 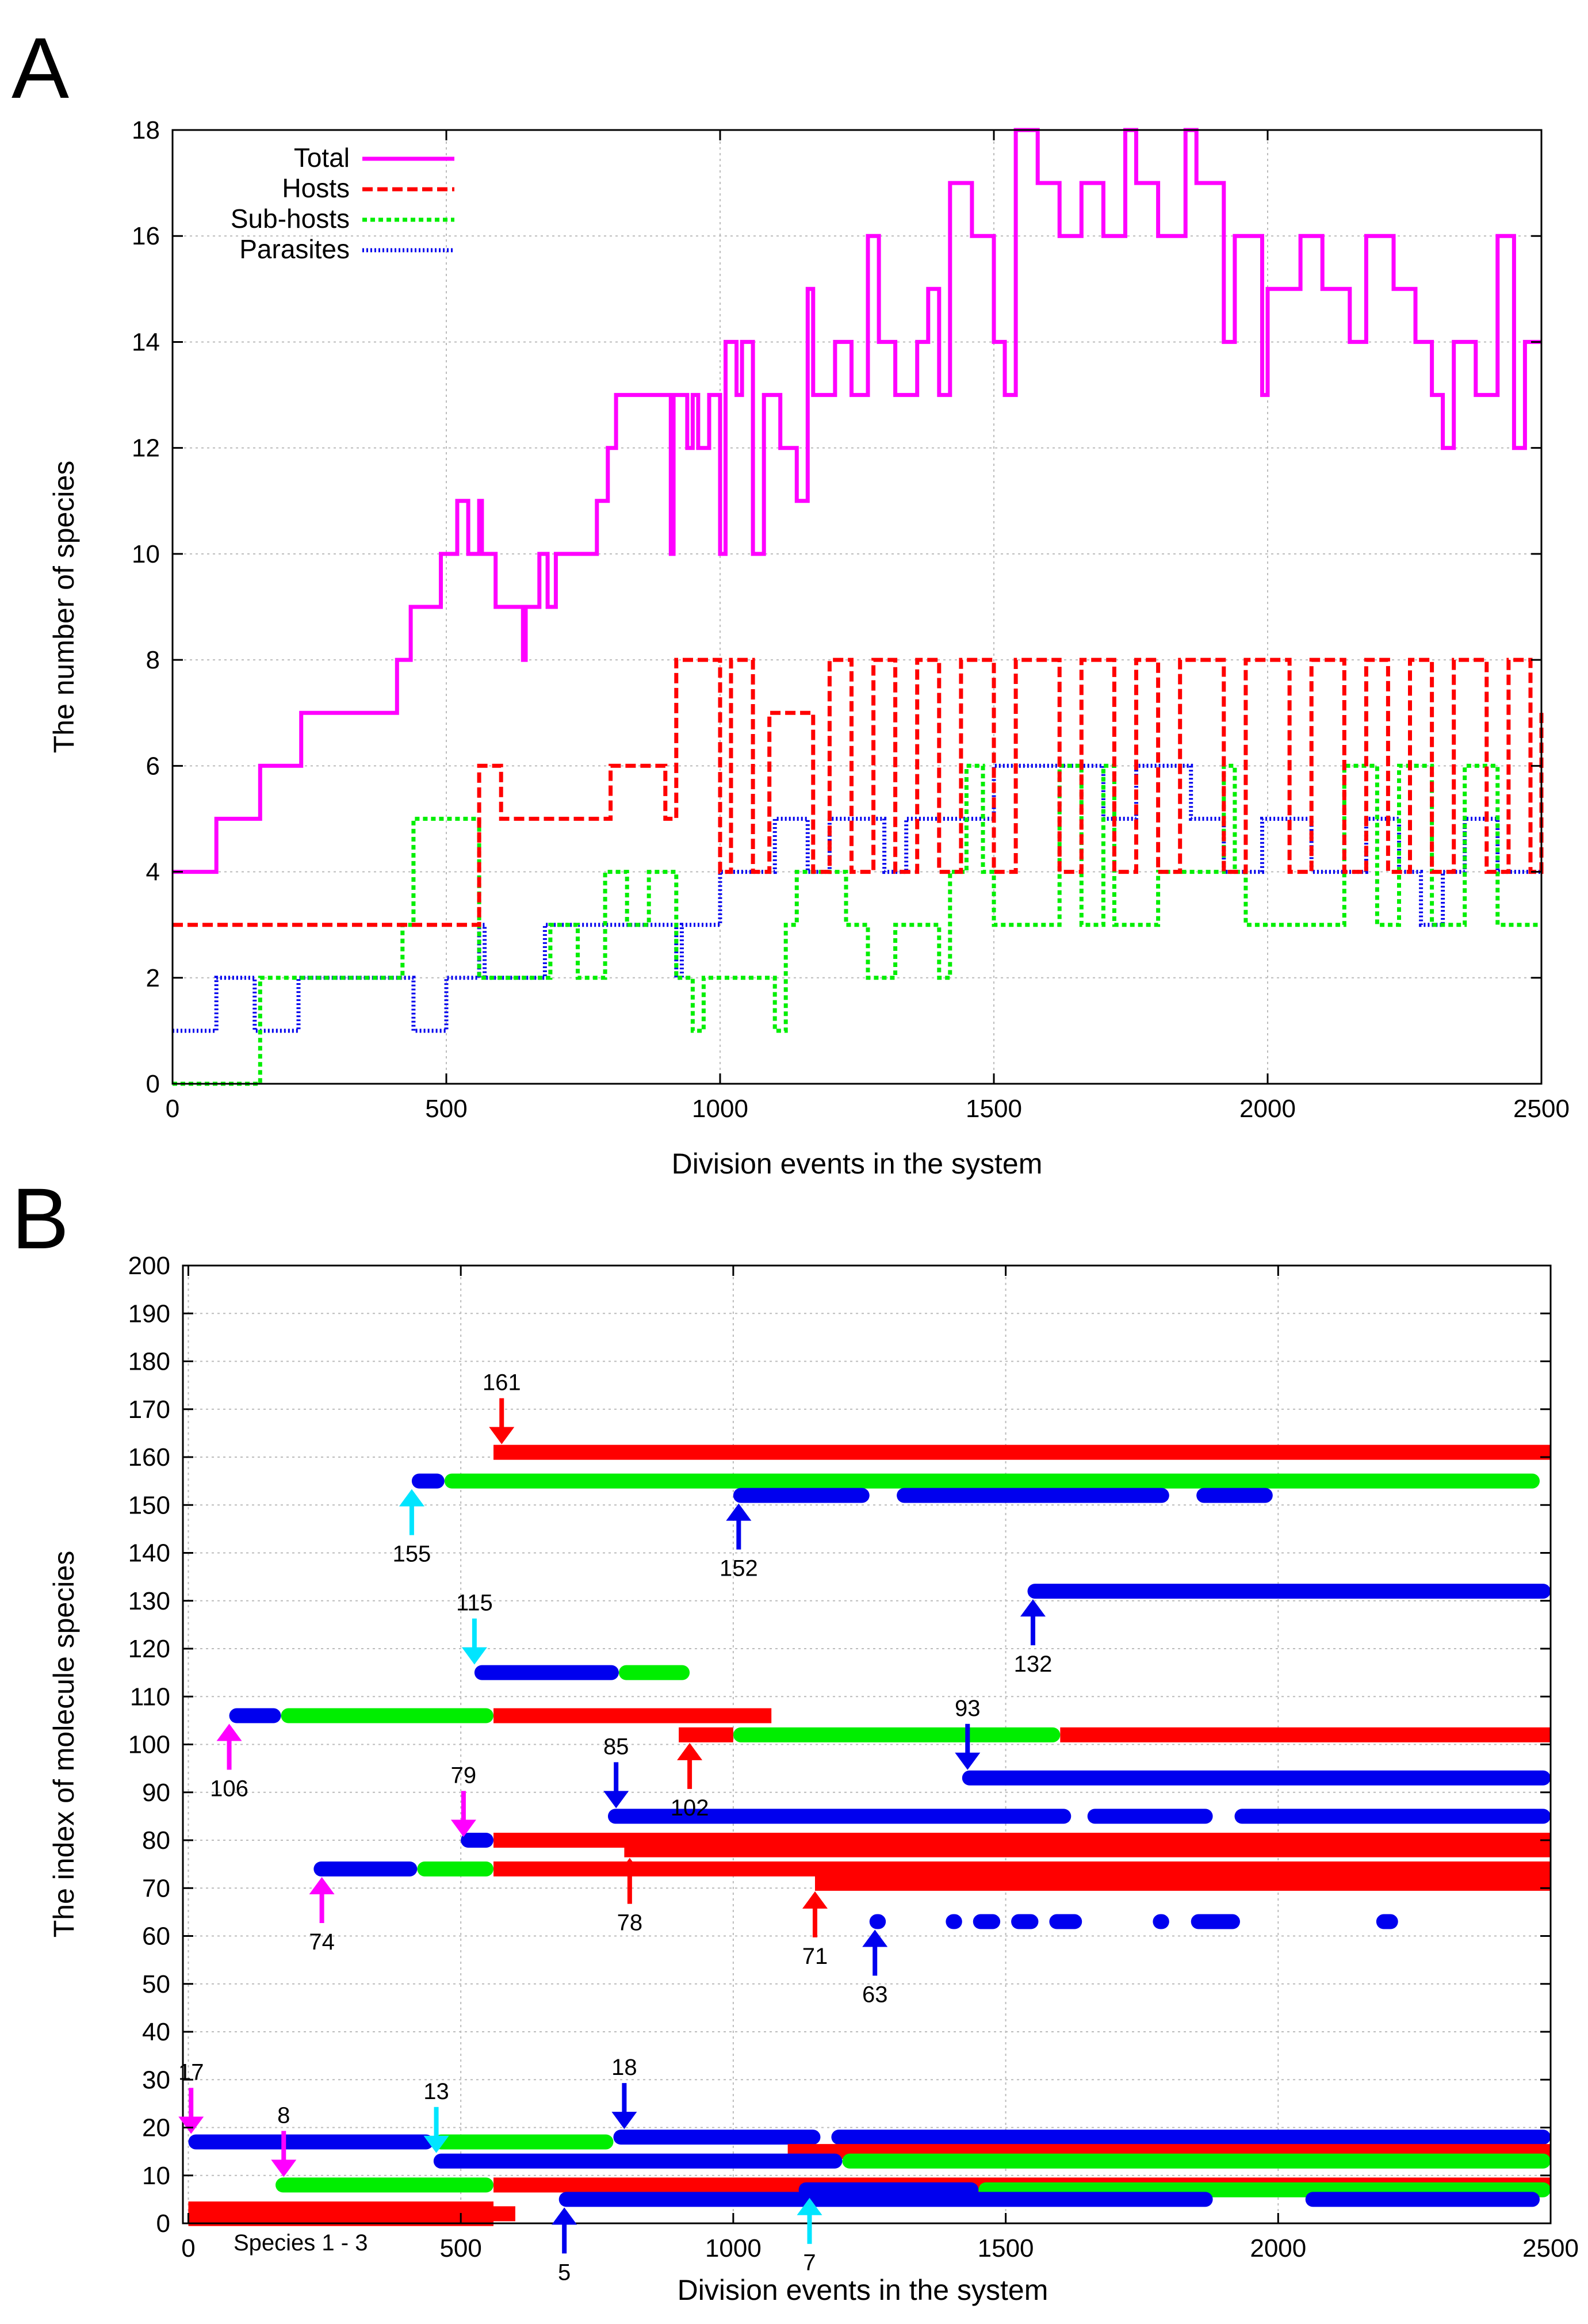 What do you see at coordinates (156, 2080) in the screenshot?
I see `panel-b-y-tick-label: 30` at bounding box center [156, 2080].